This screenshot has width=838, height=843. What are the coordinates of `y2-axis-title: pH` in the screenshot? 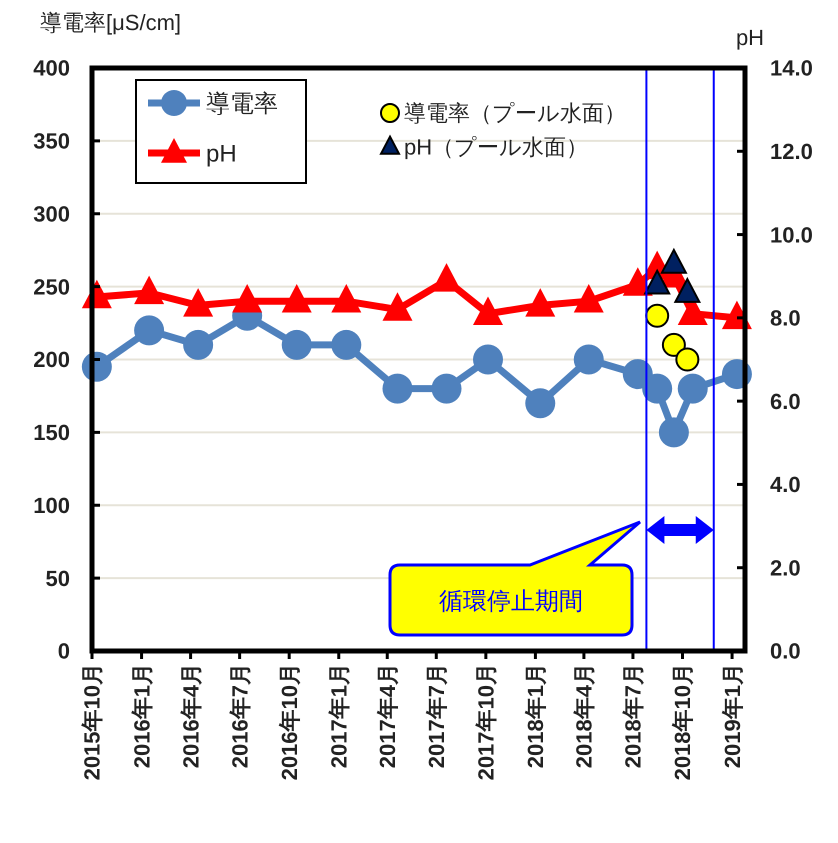 It's located at (750, 37).